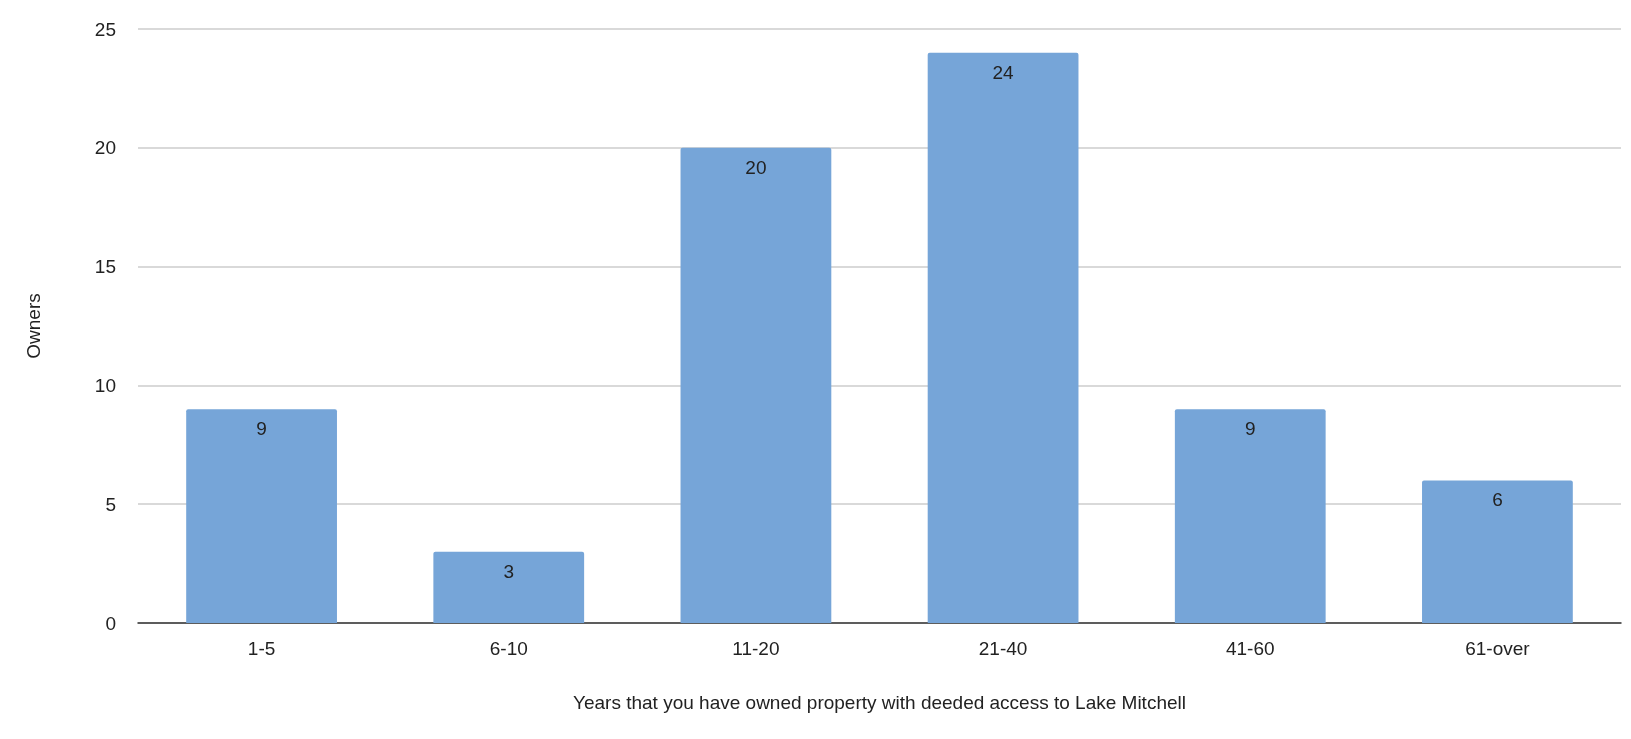  What do you see at coordinates (110, 623) in the screenshot?
I see `y-tick-label: 0` at bounding box center [110, 623].